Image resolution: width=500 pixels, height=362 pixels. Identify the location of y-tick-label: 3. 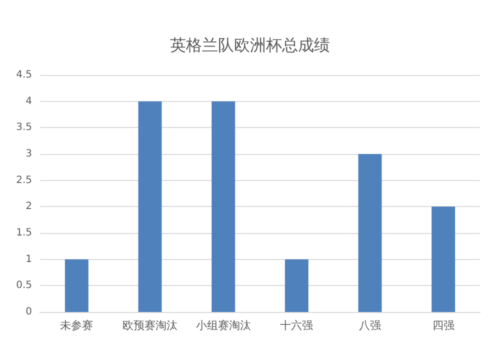
(29, 154).